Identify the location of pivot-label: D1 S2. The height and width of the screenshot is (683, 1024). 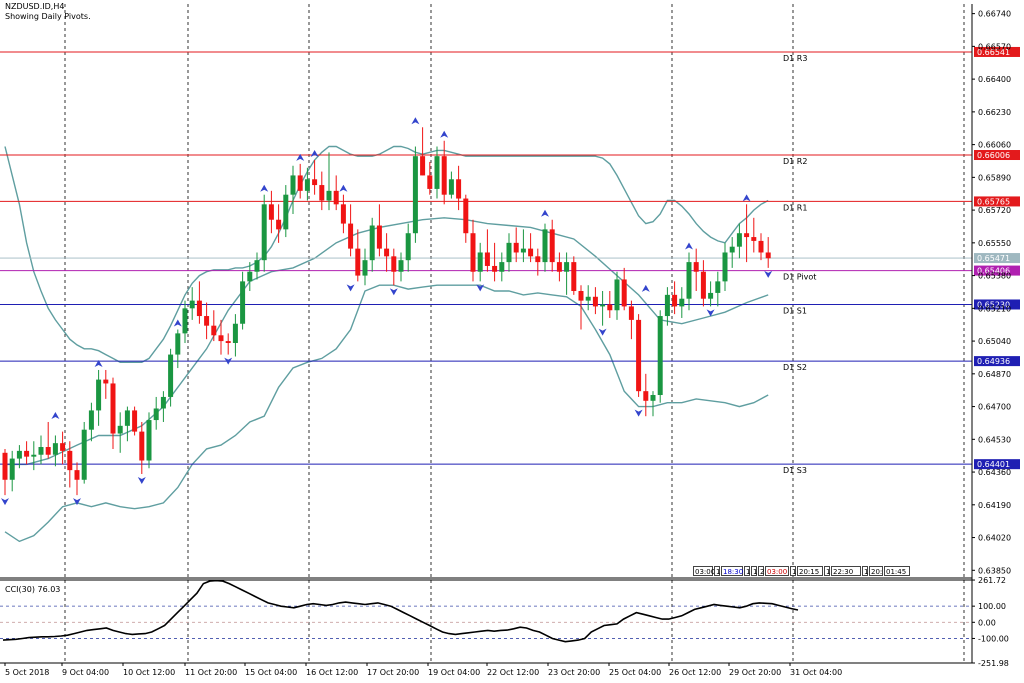
(795, 367).